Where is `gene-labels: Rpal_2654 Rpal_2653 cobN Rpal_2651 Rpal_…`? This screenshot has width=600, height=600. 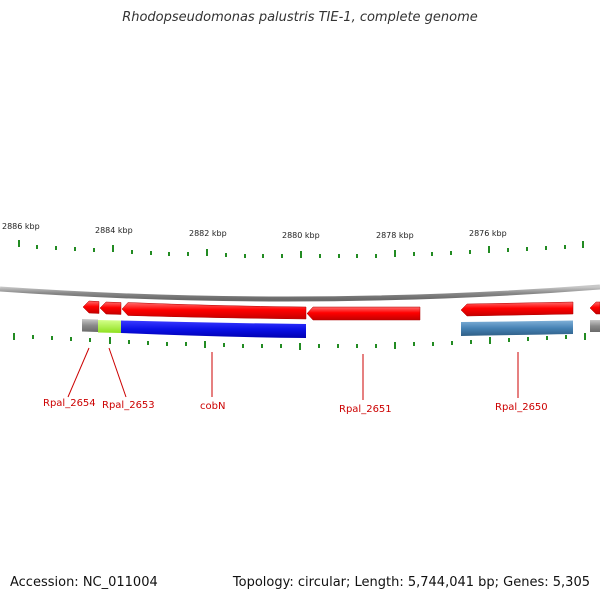
gene-labels: Rpal_2654 Rpal_2653 cobN Rpal_2651 Rpal_… is located at coordinates (295, 406).